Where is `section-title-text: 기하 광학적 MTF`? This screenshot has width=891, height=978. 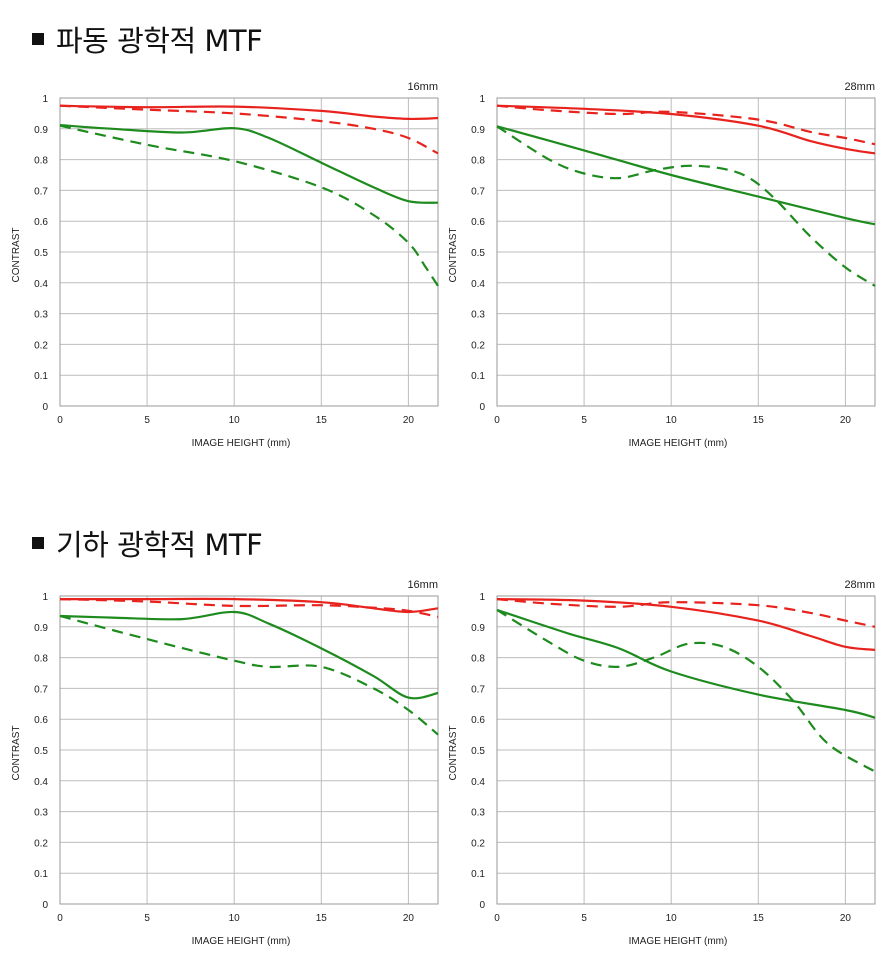 section-title-text: 기하 광학적 MTF is located at coordinates (159, 545).